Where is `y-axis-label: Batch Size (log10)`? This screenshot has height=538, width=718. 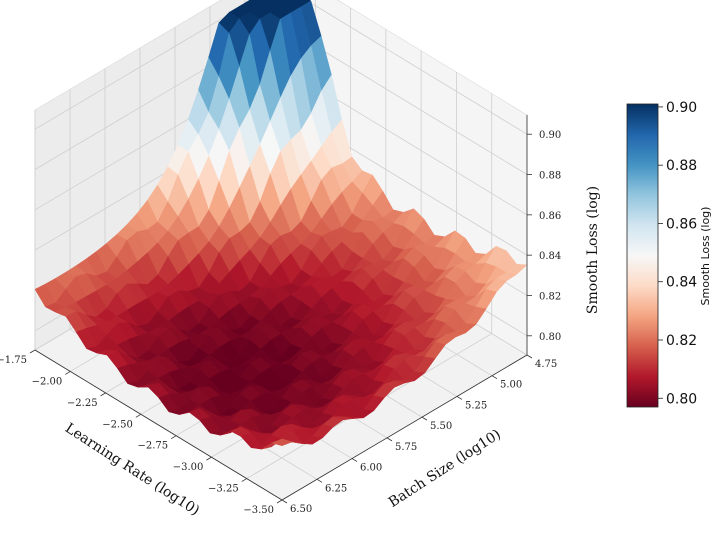 y-axis-label: Batch Size (log10) is located at coordinates (445, 468).